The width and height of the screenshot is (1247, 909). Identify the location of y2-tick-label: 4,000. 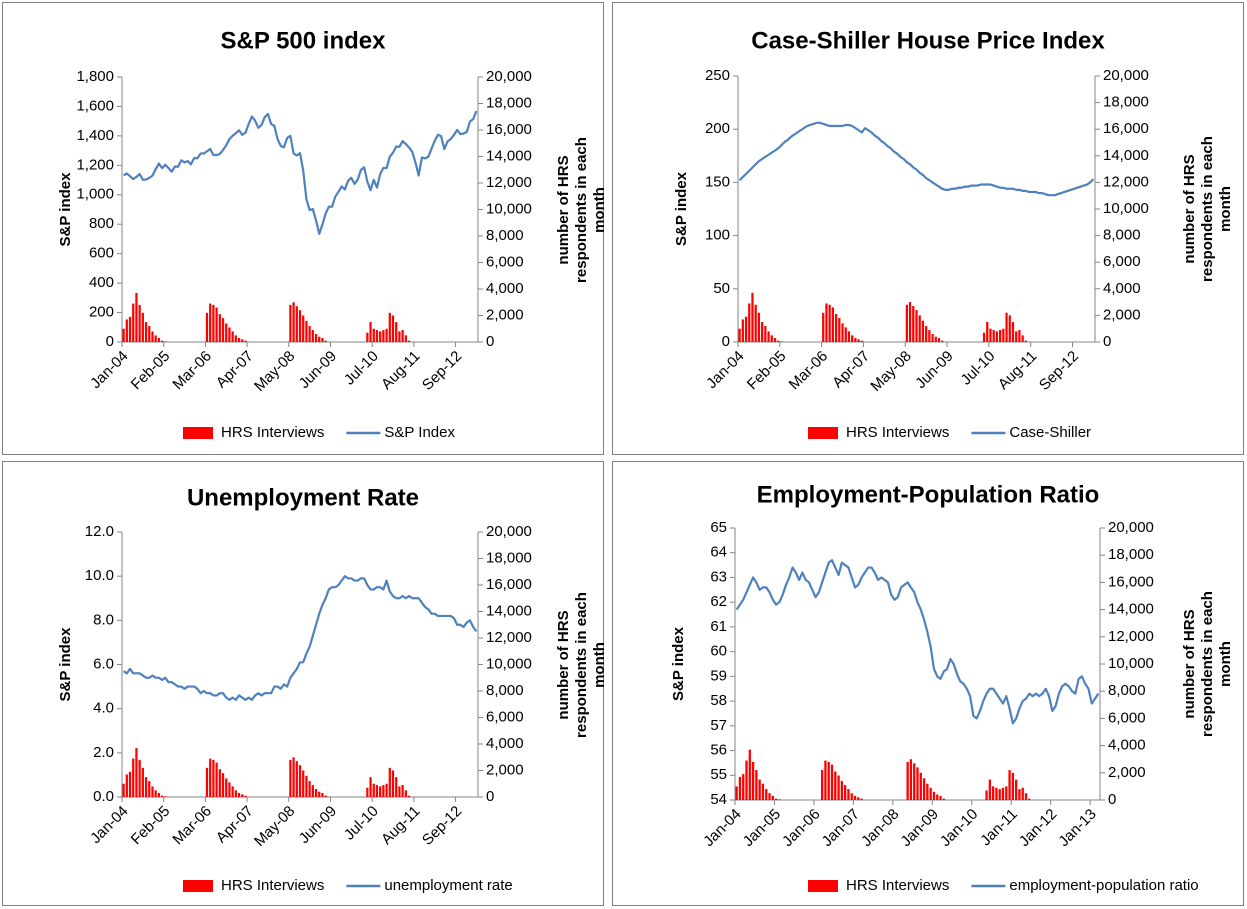
(1127, 745).